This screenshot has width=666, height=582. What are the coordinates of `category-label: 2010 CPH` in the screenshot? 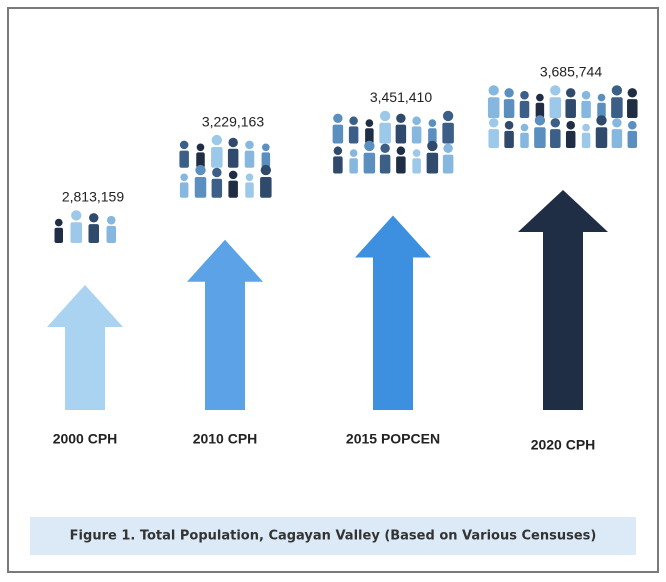 It's located at (225, 439).